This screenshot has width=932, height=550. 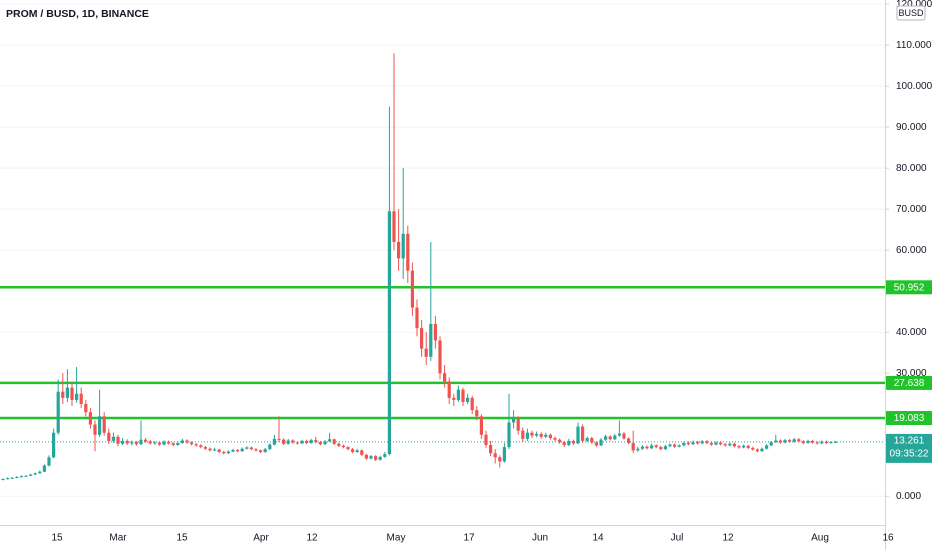 What do you see at coordinates (909, 448) in the screenshot?
I see `last-price-badge` at bounding box center [909, 448].